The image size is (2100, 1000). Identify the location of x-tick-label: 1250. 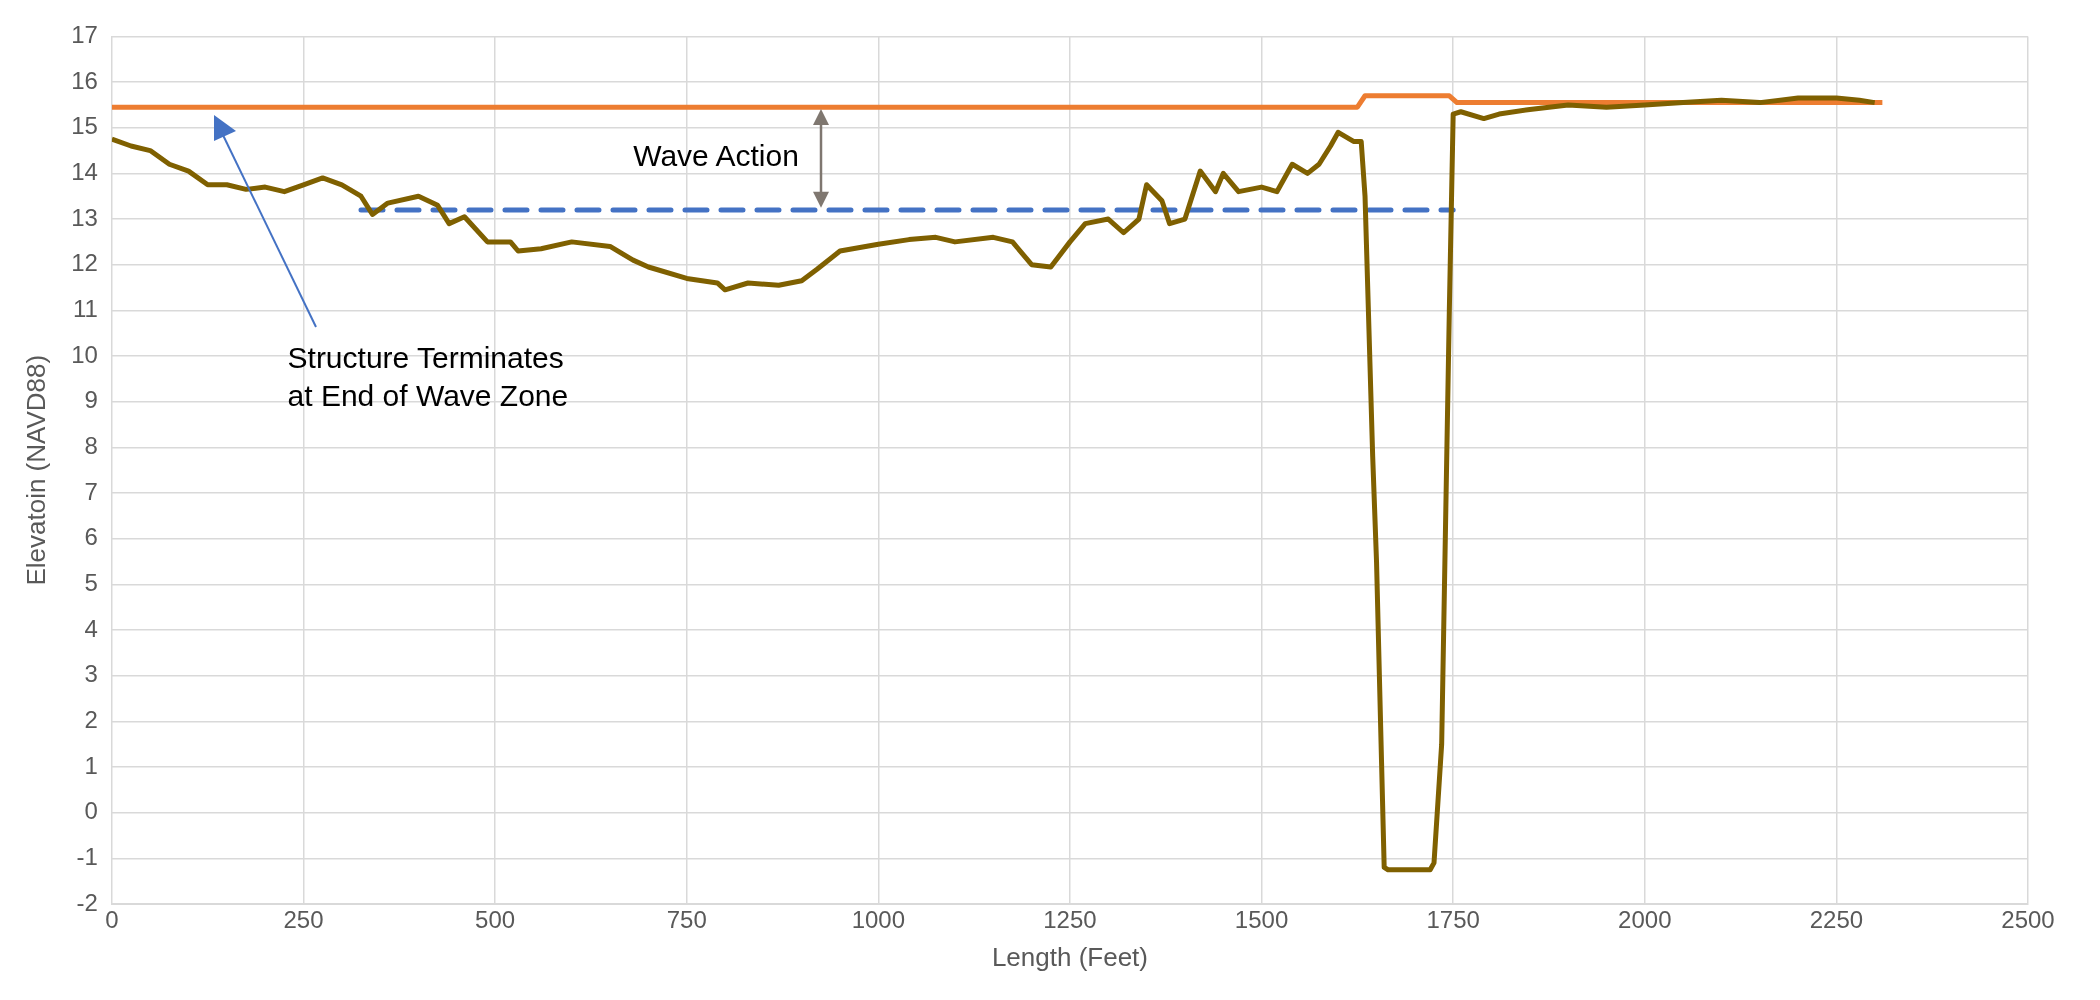
(1070, 920).